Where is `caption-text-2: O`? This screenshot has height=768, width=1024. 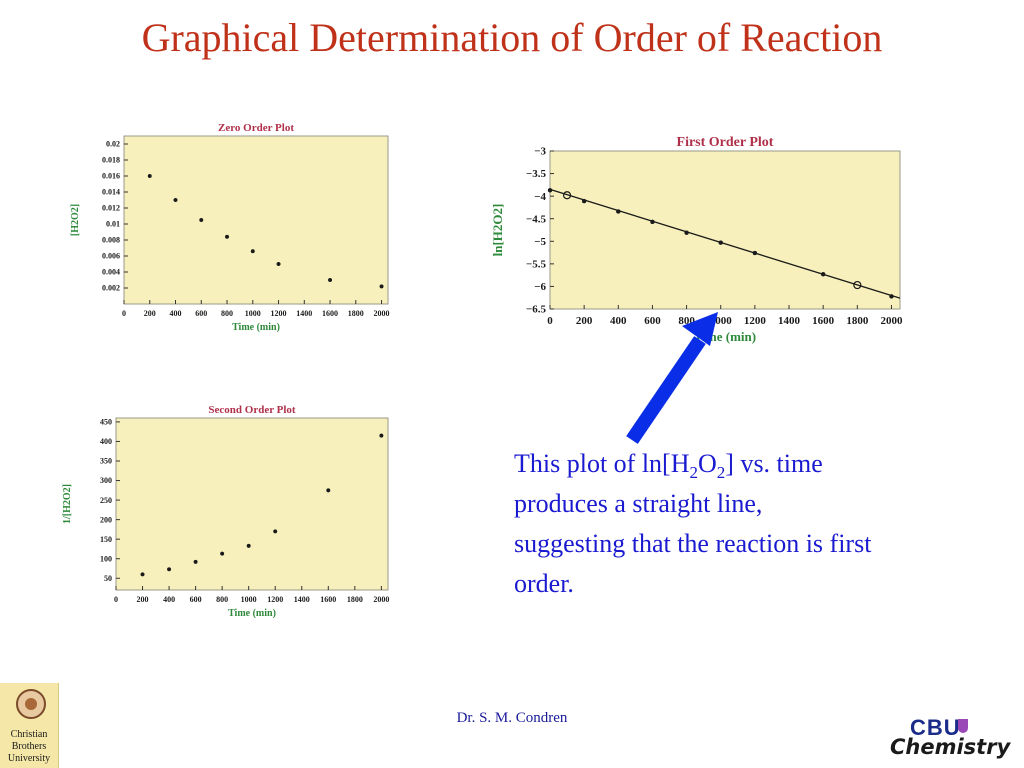
caption-text-2: O is located at coordinates (707, 463).